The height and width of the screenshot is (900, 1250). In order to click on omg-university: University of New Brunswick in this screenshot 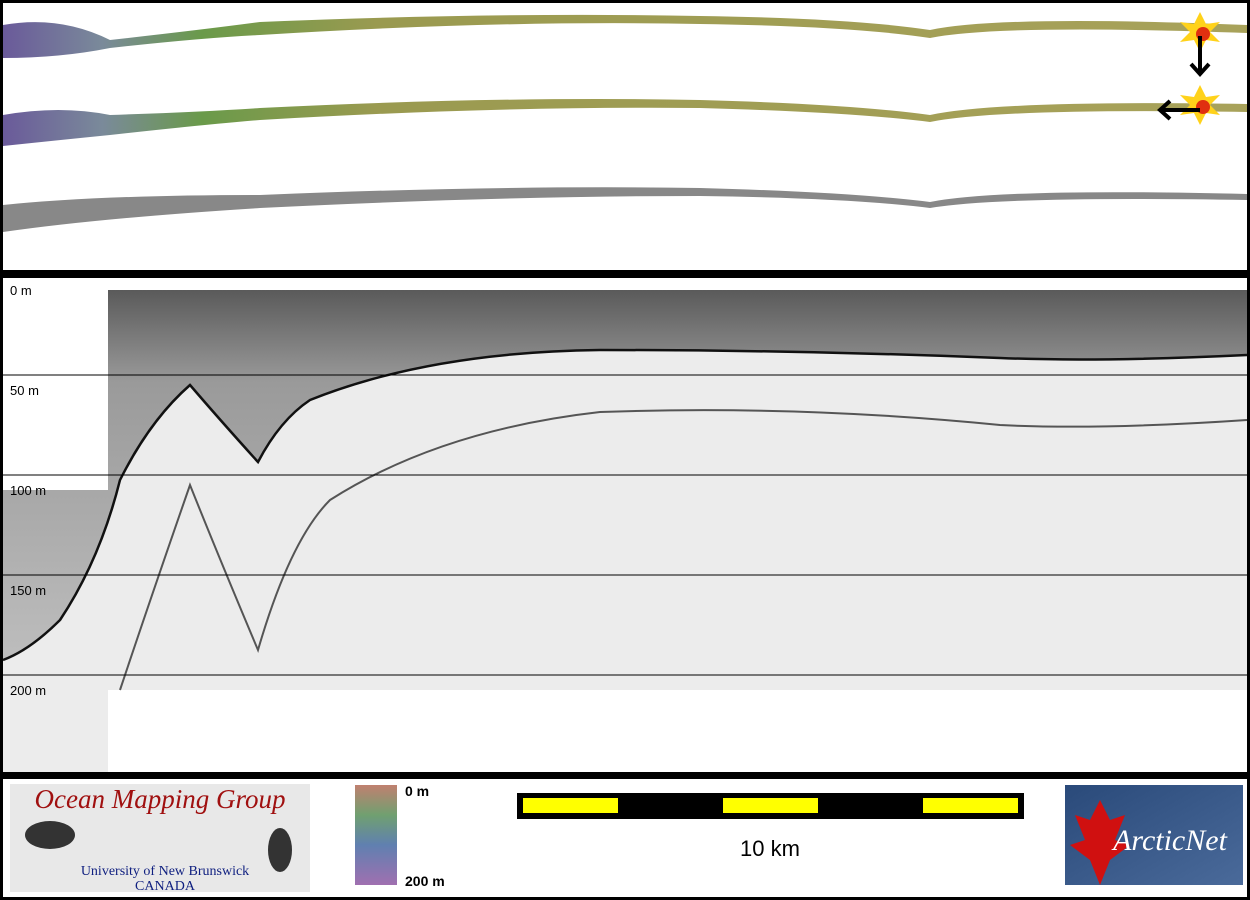, I will do `click(165, 871)`.